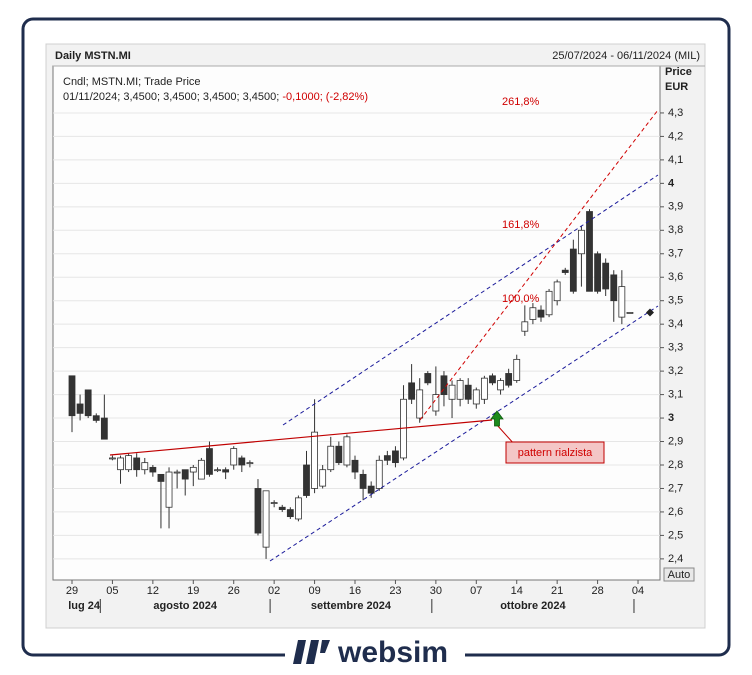 This screenshot has width=752, height=675. I want to click on y-tick-label: 2,7, so click(675, 488).